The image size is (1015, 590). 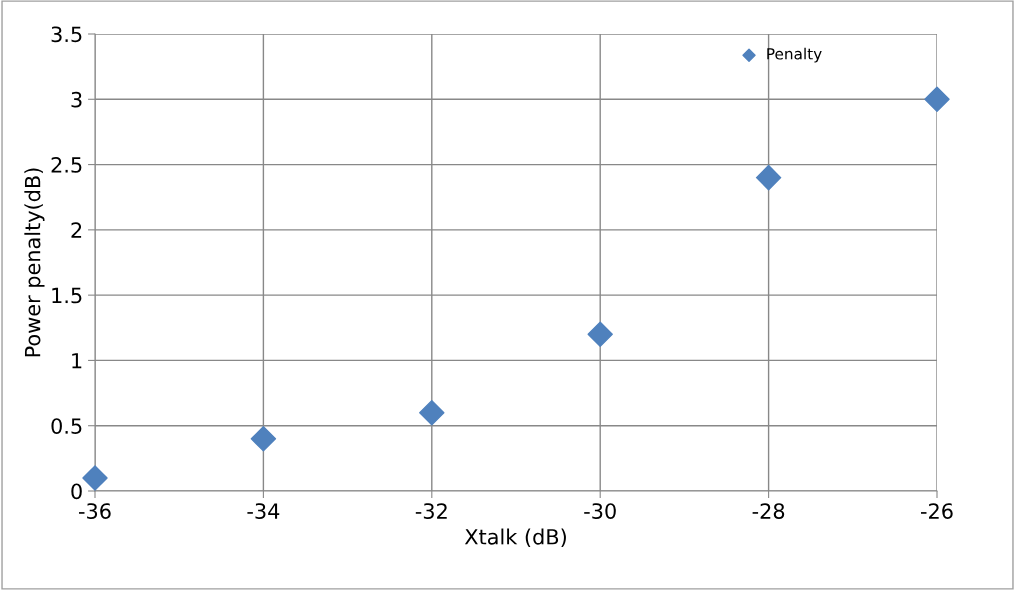 I want to click on y-axis-title: Power penalty(dB), so click(x=34, y=262).